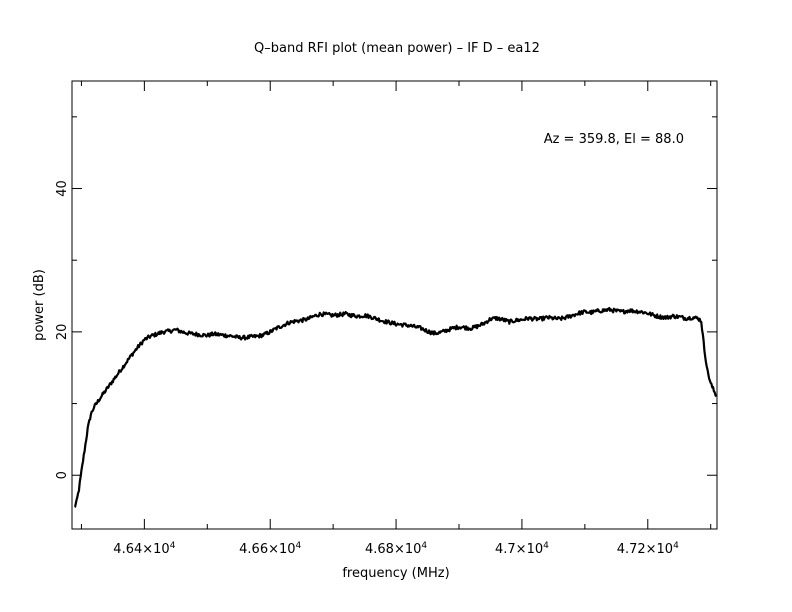 This screenshot has width=792, height=612. What do you see at coordinates (395, 573) in the screenshot?
I see `x-axis-label: frequency (MHz)` at bounding box center [395, 573].